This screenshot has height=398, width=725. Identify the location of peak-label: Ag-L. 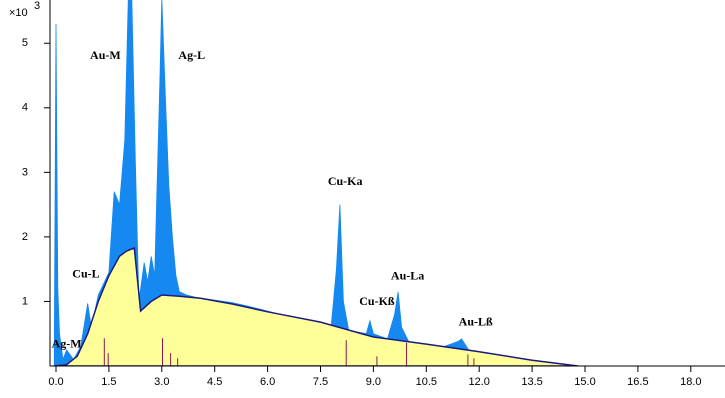
(191, 55).